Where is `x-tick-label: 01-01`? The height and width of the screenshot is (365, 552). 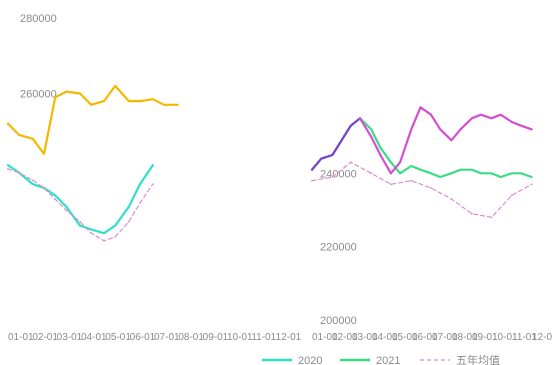 x-tick-label: 01-01 is located at coordinates (325, 337).